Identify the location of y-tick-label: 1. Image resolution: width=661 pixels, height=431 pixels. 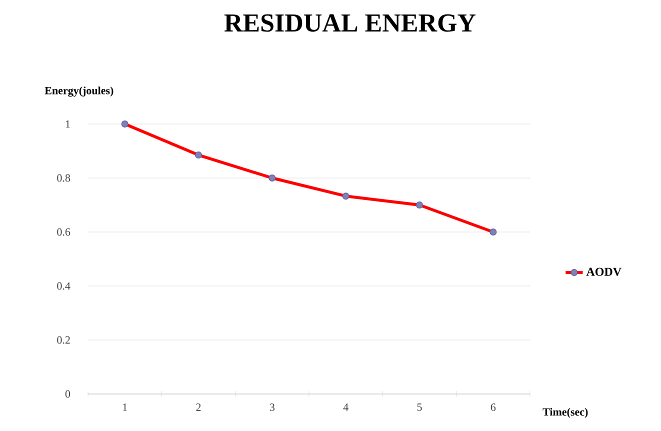
(68, 124).